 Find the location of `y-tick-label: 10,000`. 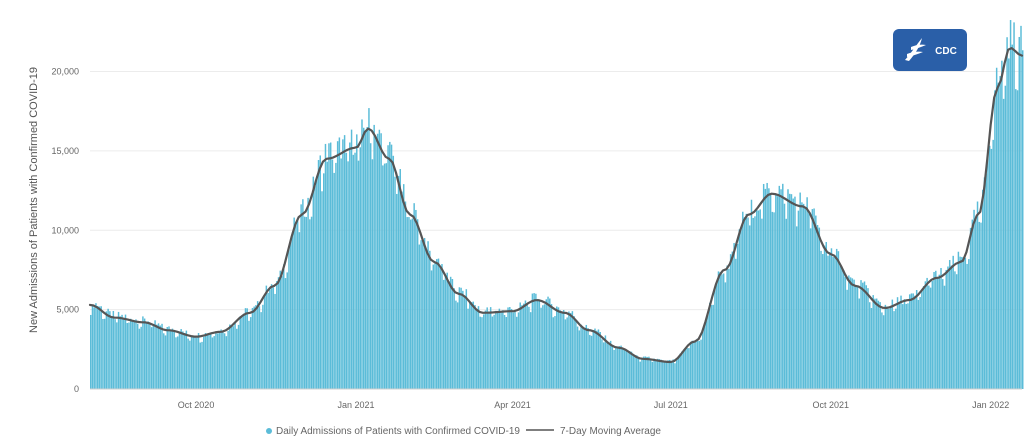

y-tick-label: 10,000 is located at coordinates (65, 230).